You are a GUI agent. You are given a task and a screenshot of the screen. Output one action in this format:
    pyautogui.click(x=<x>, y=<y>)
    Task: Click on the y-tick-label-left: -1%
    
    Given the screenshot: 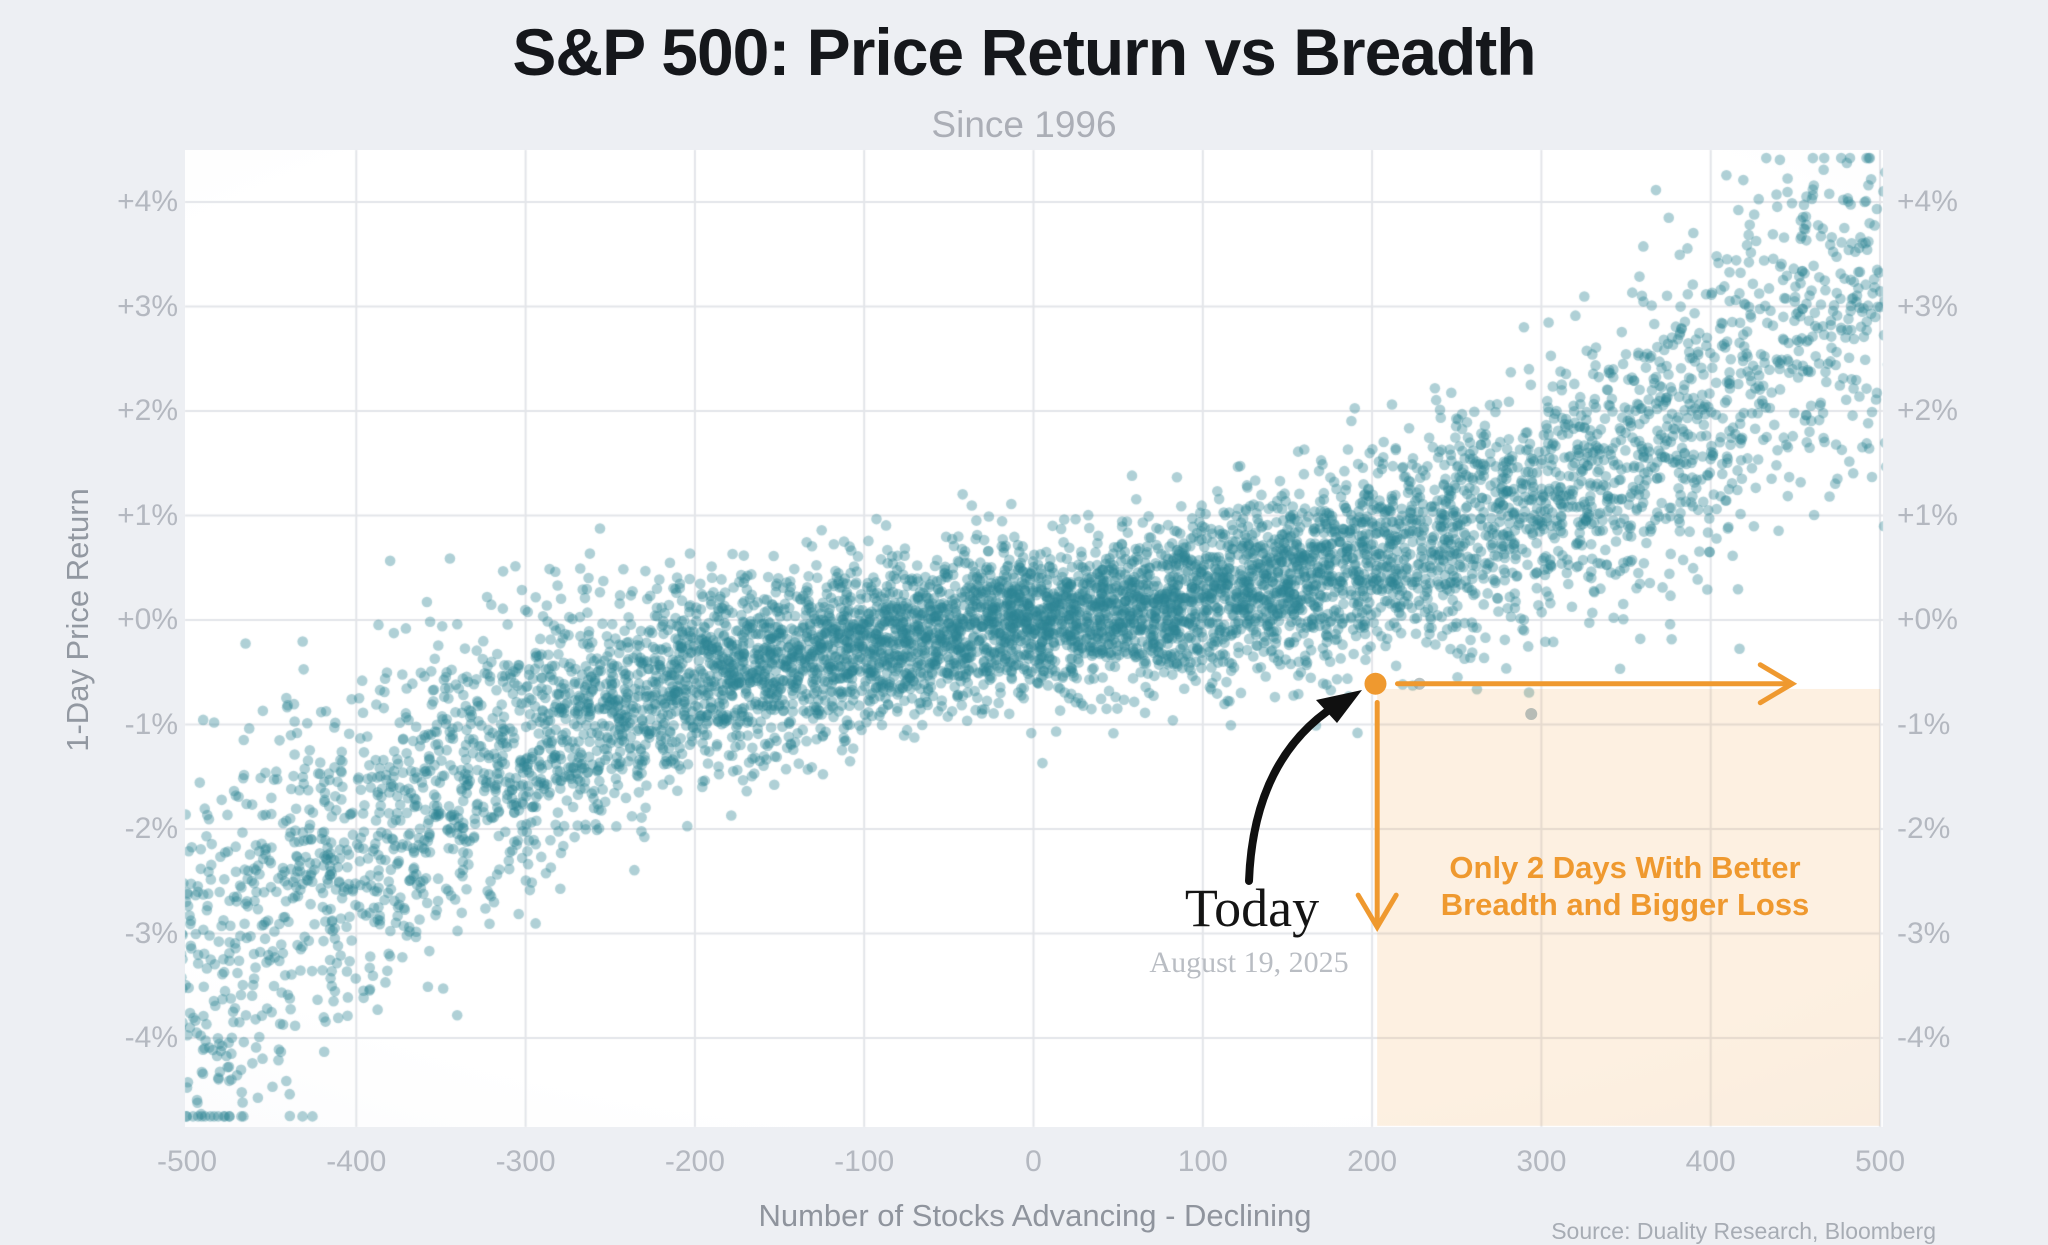 What is the action you would take?
    pyautogui.click(x=151, y=724)
    